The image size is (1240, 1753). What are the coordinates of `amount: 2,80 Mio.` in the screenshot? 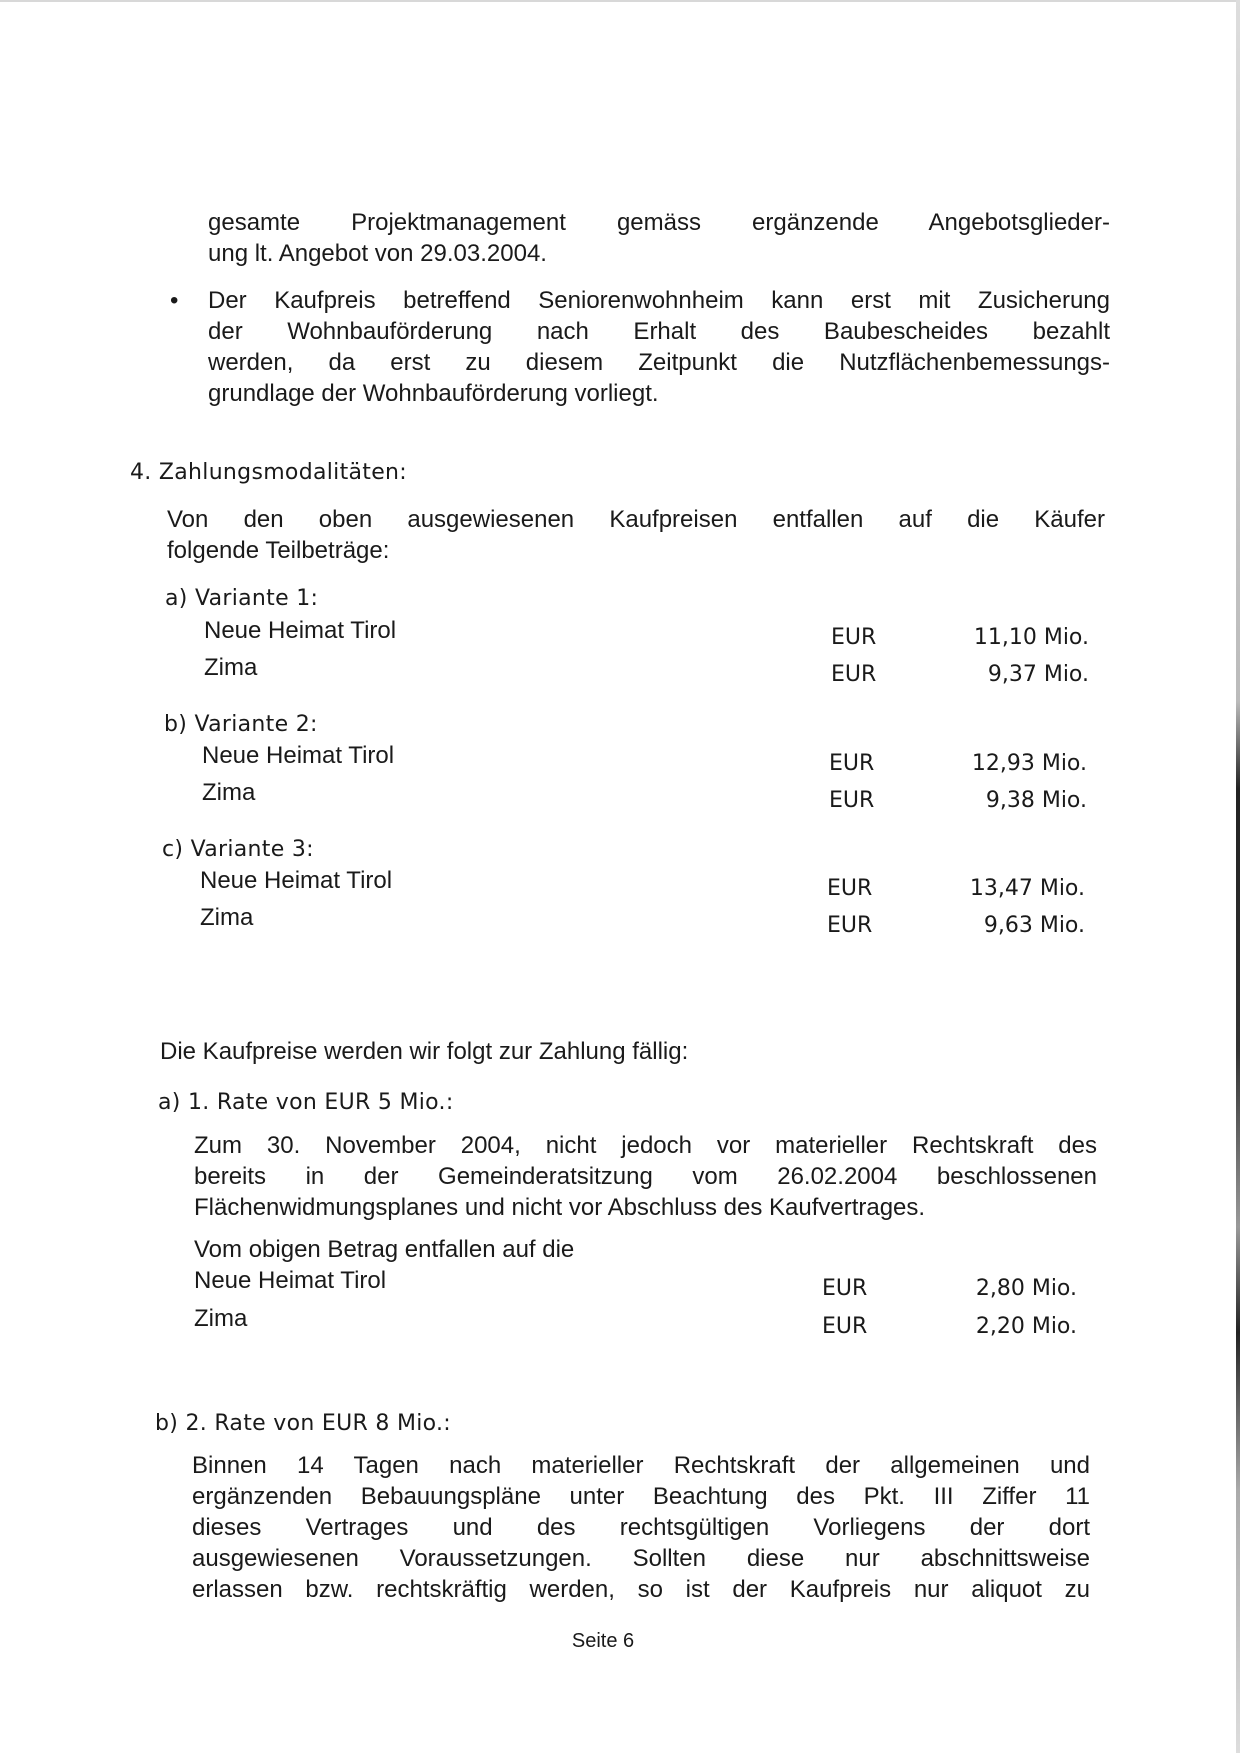 It's located at (1026, 1288).